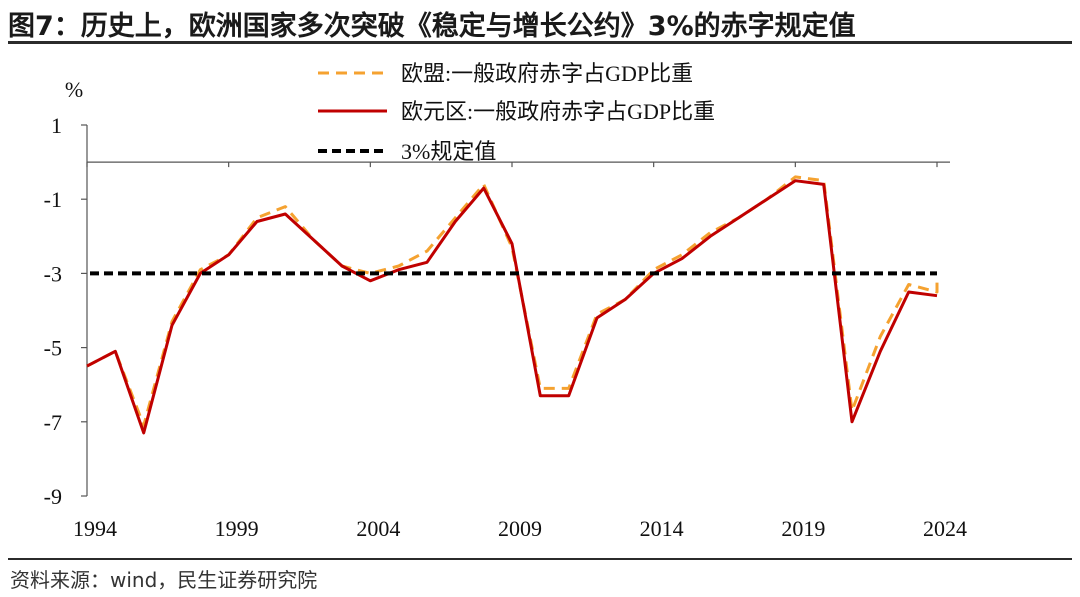  Describe the element at coordinates (803, 528) in the screenshot. I see `x-tick-label: 2019` at that location.